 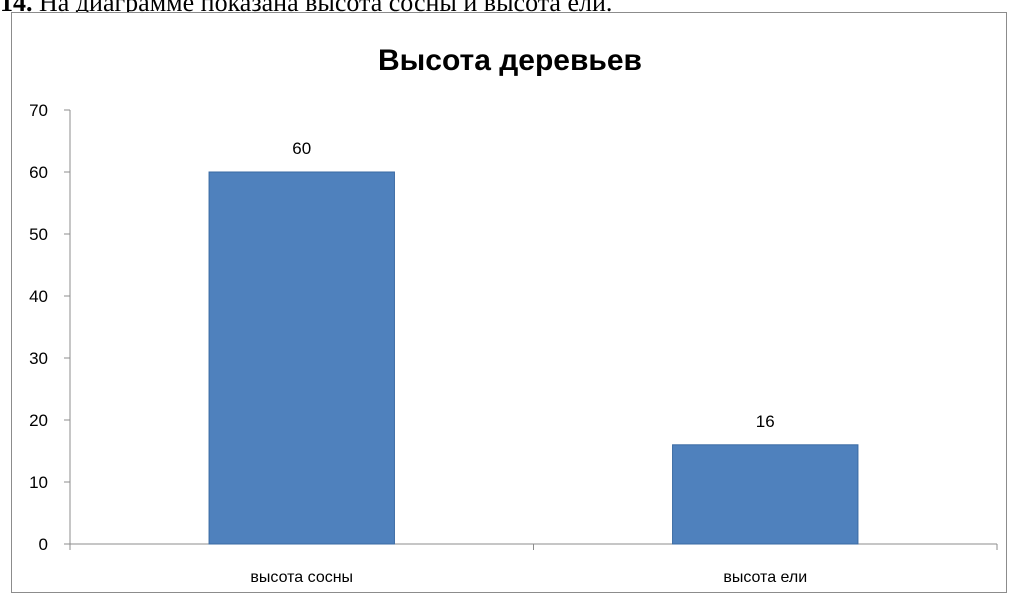 I want to click on data-label-1: 60, so click(x=301, y=148).